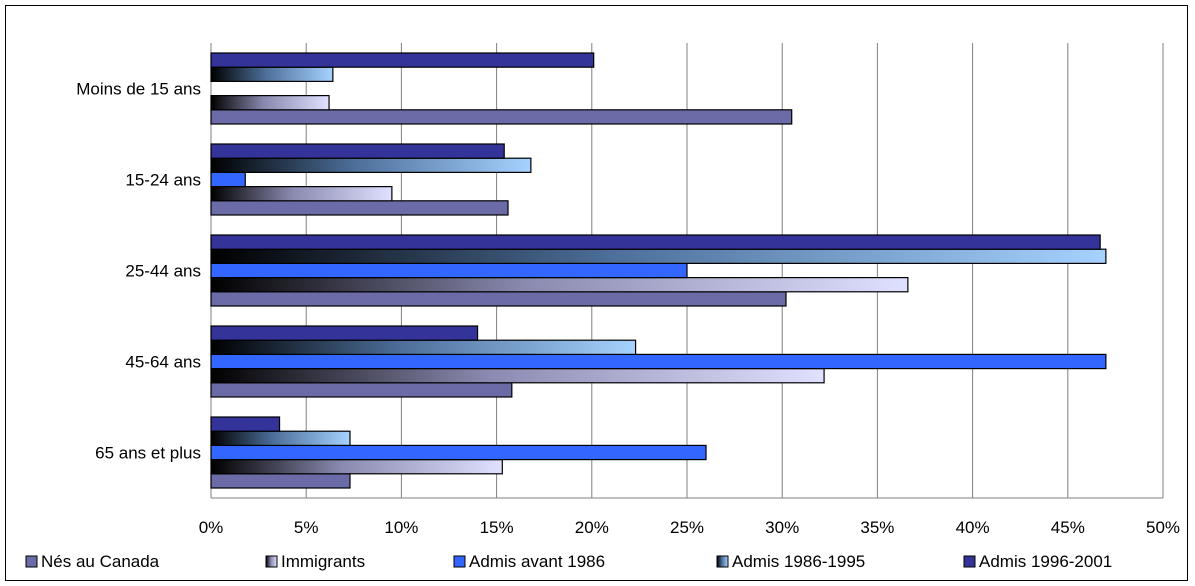 The width and height of the screenshot is (1195, 586). What do you see at coordinates (401, 527) in the screenshot?
I see `x-tick-label: 10%` at bounding box center [401, 527].